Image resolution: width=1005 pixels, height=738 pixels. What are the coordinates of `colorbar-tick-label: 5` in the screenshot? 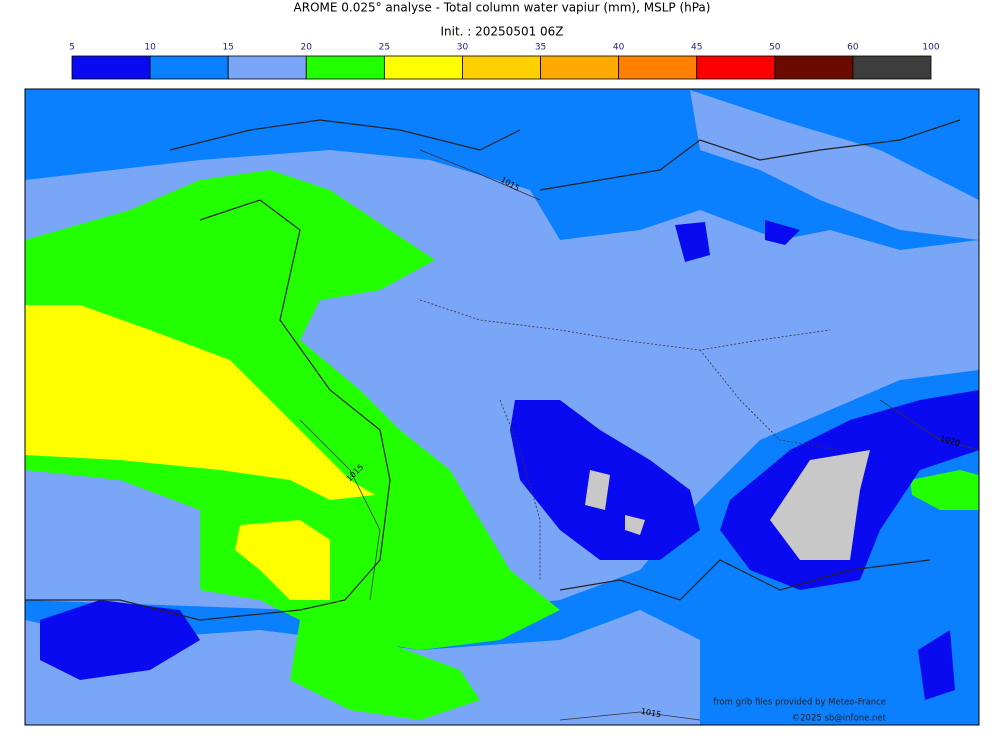 It's located at (72, 48).